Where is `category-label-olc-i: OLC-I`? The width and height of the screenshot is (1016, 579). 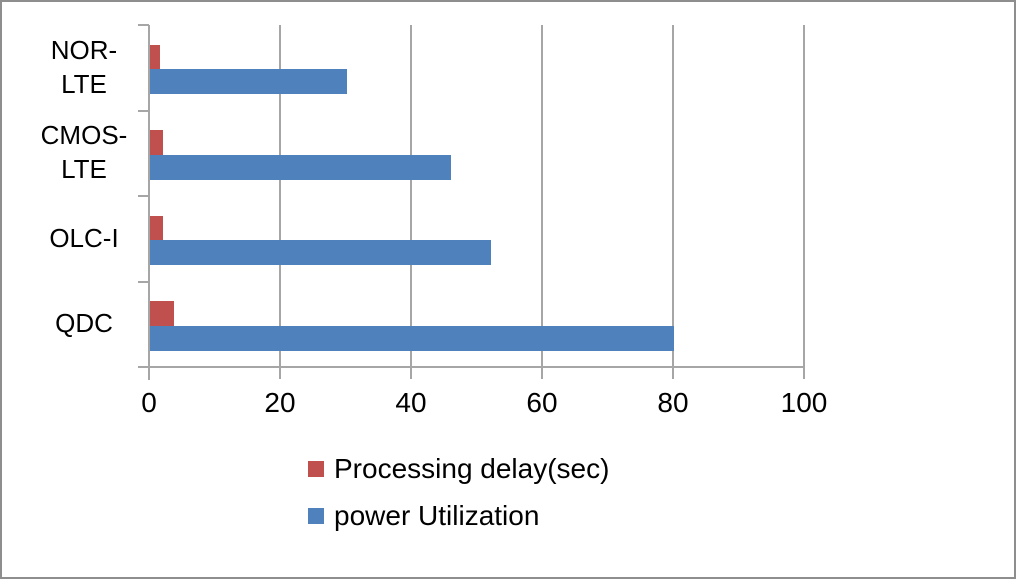
category-label-olc-i: OLC-I is located at coordinates (84, 237).